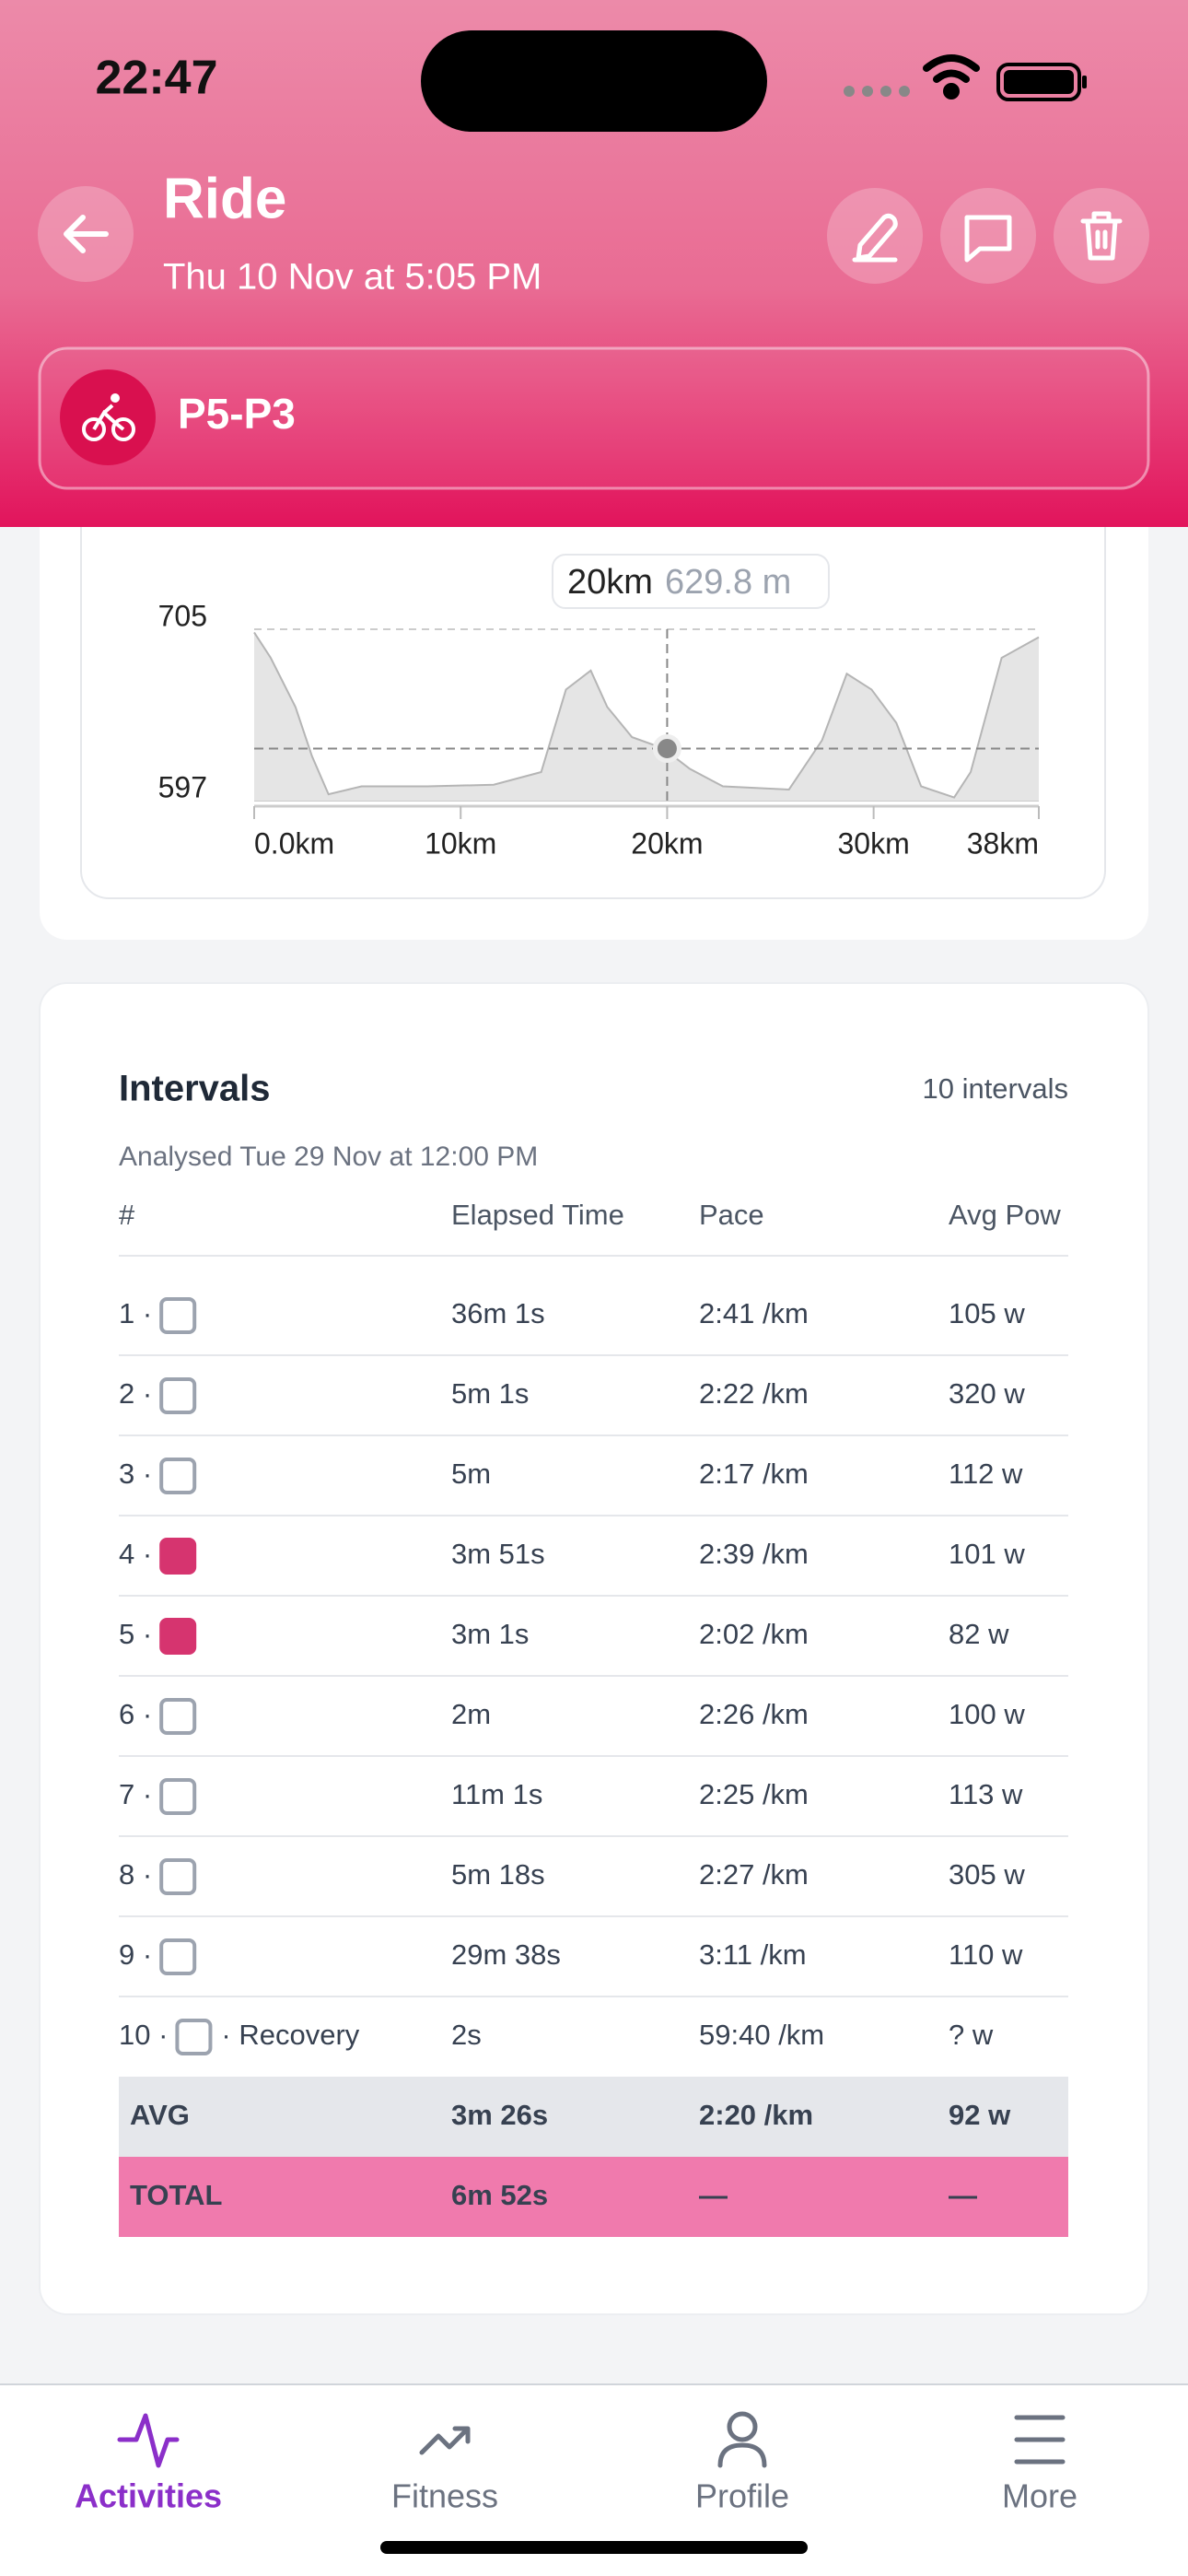  I want to click on interval-pace: 2:39 /km, so click(754, 1554).